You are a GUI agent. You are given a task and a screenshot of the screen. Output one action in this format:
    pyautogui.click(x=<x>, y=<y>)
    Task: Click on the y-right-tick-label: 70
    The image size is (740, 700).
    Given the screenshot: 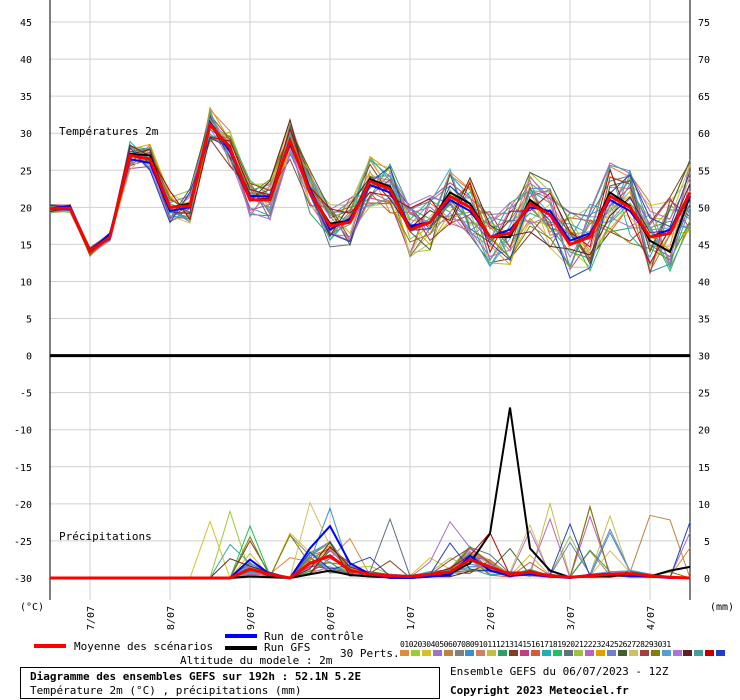 What is the action you would take?
    pyautogui.click(x=704, y=60)
    